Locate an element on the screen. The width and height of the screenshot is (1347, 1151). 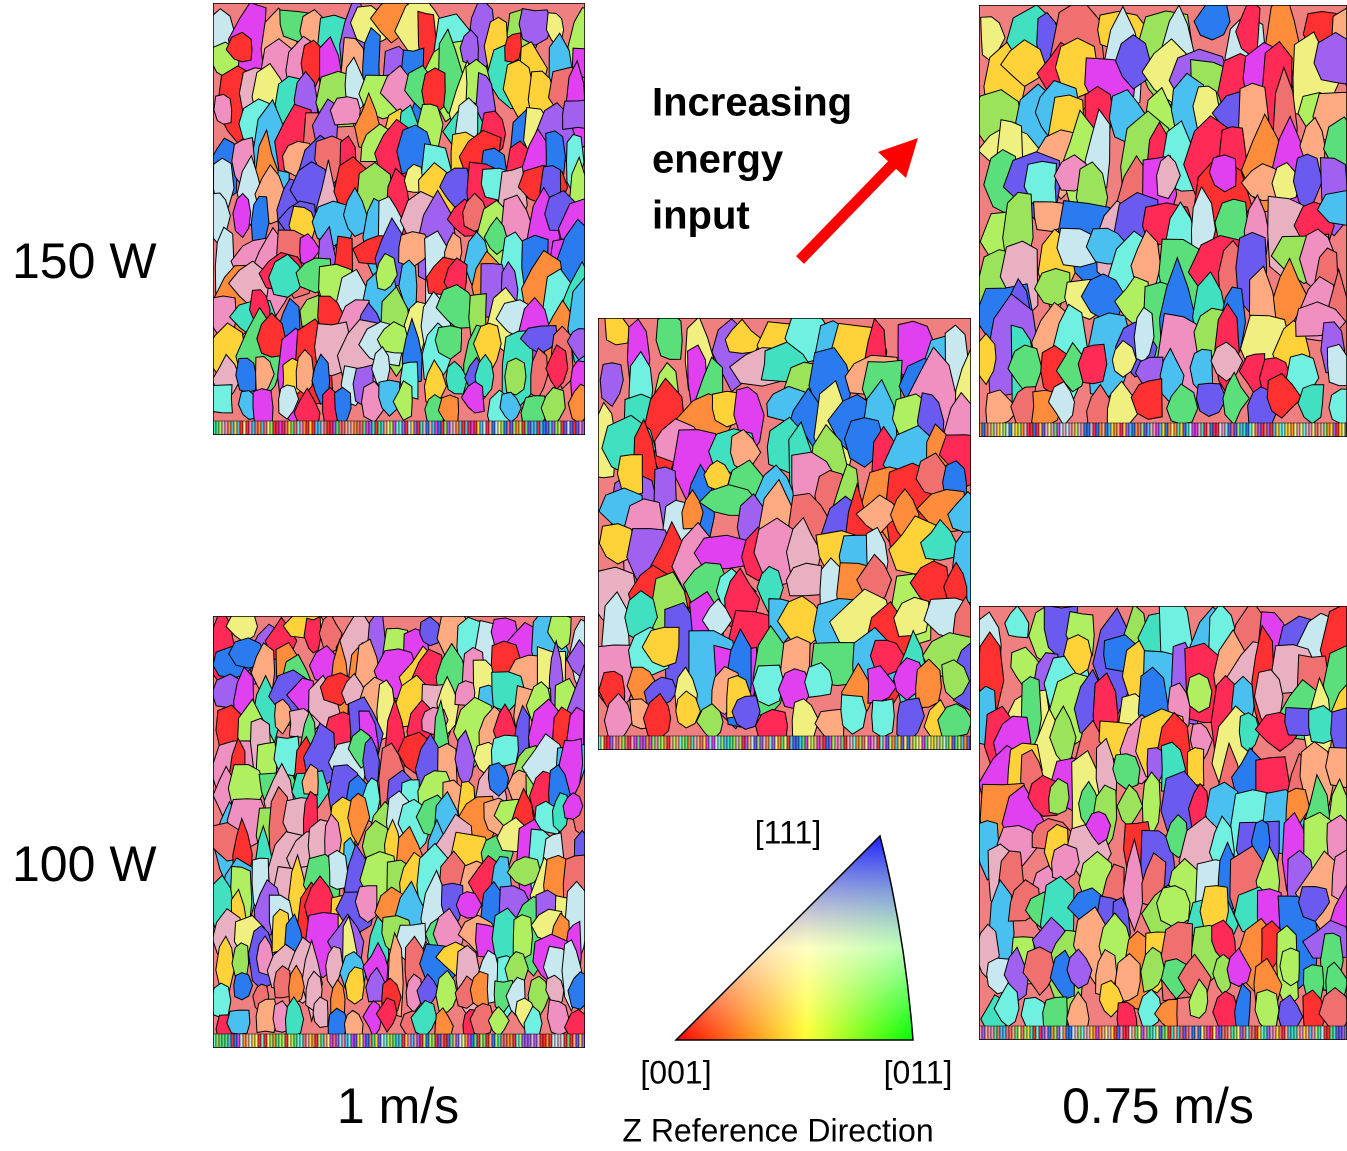
ipf-corner: [111] is located at coordinates (788, 832).